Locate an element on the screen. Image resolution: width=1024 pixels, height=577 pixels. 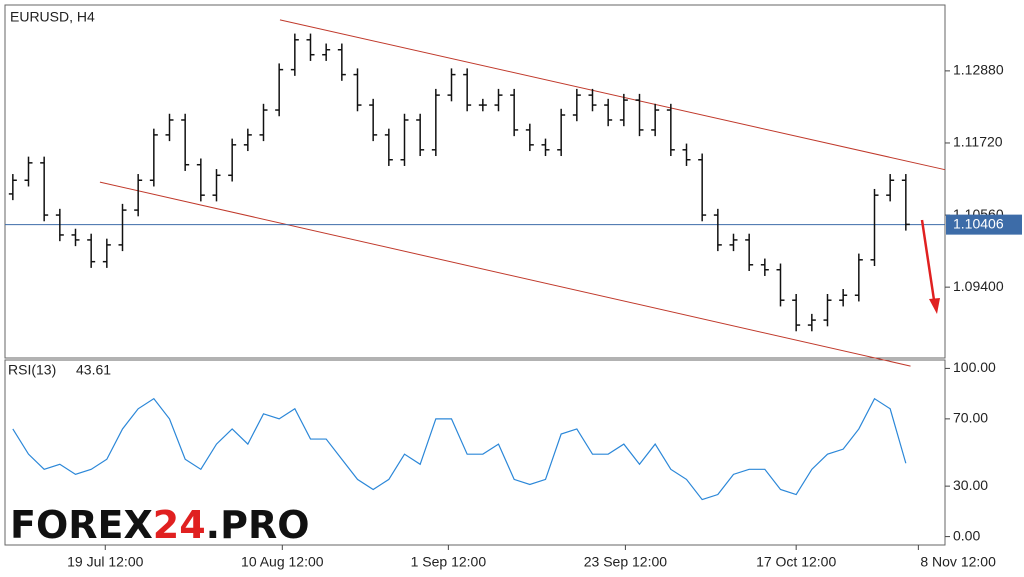
x-tick-label: 8 Nov 12:00 is located at coordinates (958, 562).